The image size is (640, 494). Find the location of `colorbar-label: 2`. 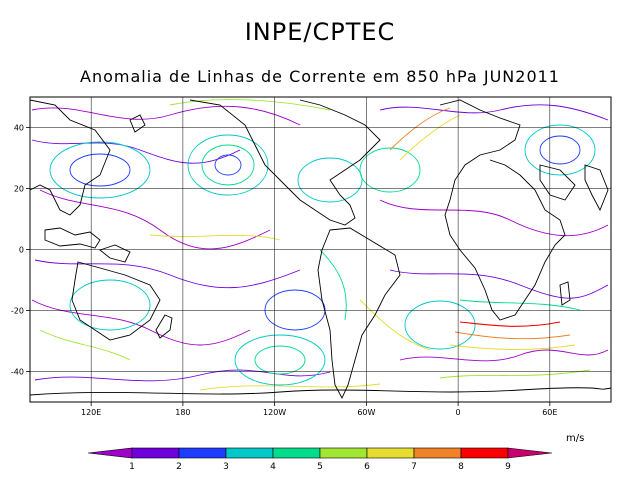

colorbar-label: 2 is located at coordinates (179, 467).